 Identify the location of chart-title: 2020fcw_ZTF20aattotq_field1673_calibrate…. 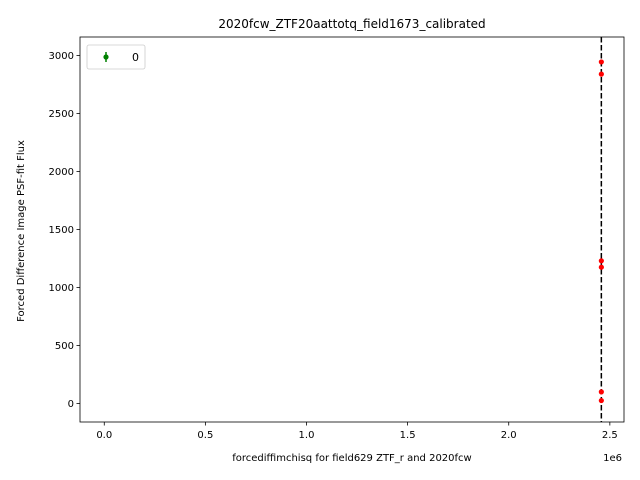
(351, 24).